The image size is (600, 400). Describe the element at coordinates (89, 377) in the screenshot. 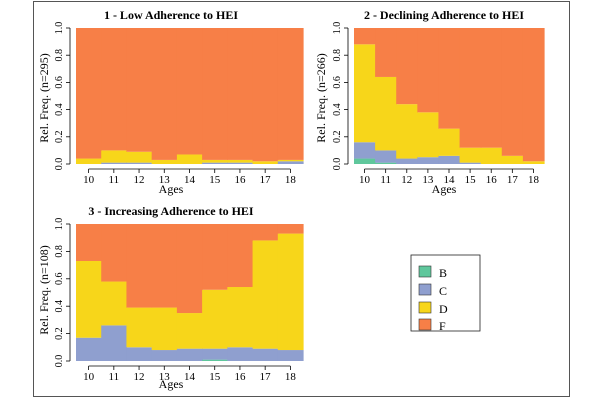

I see `x-tick-label-p3-10: 10` at that location.